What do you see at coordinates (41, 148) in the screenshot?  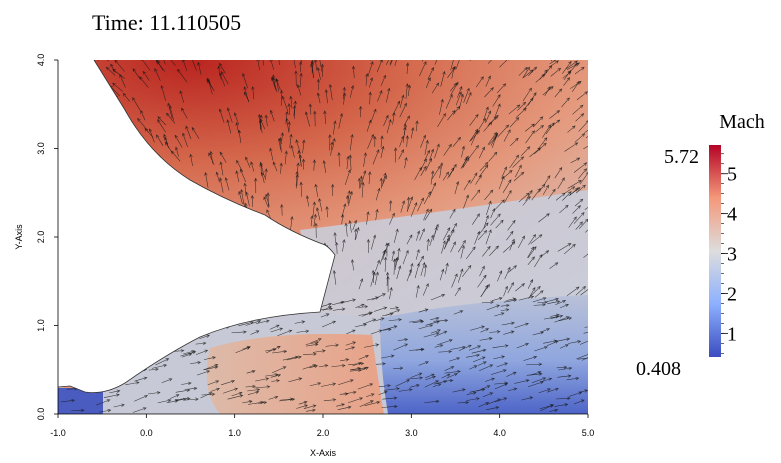 I see `y-tick-label: 3.0` at bounding box center [41, 148].